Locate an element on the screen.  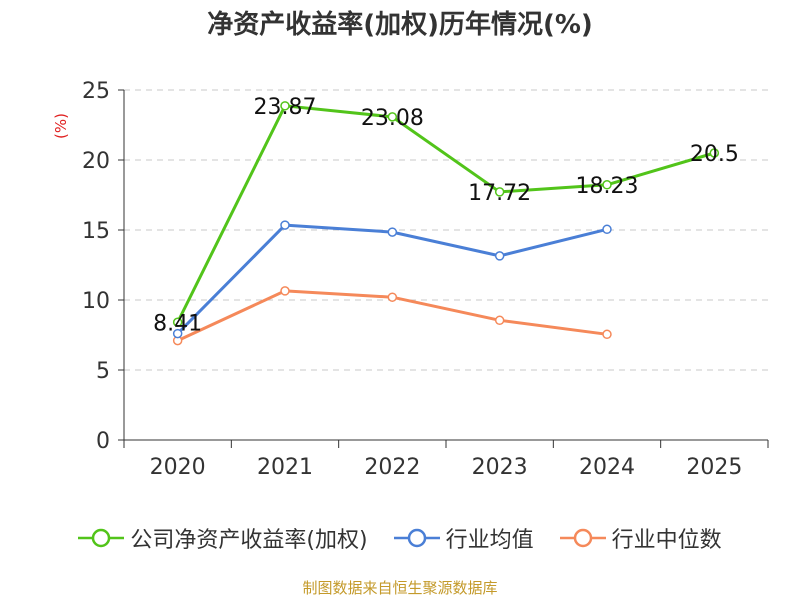
data-label: 20.5 is located at coordinates (714, 154).